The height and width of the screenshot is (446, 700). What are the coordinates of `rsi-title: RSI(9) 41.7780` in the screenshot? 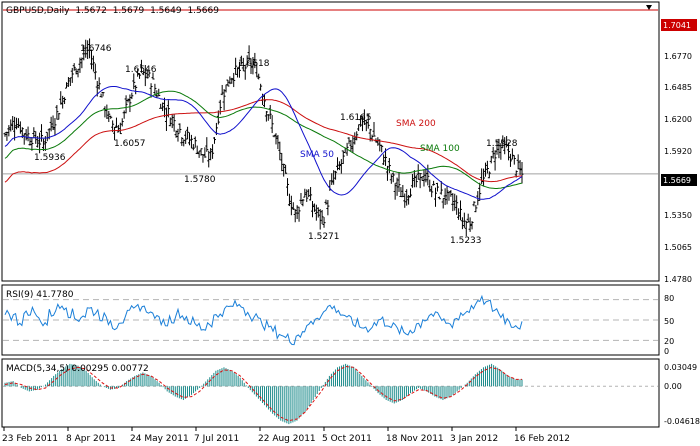 It's located at (40, 295).